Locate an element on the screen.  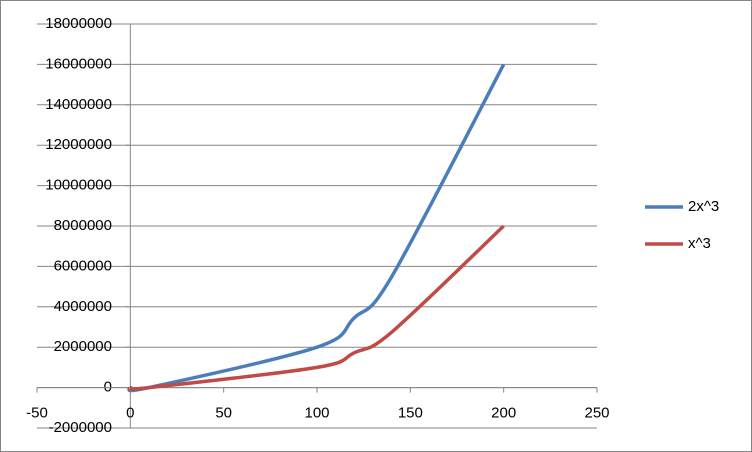
y-tick-label: 12000000 is located at coordinates (78, 144).